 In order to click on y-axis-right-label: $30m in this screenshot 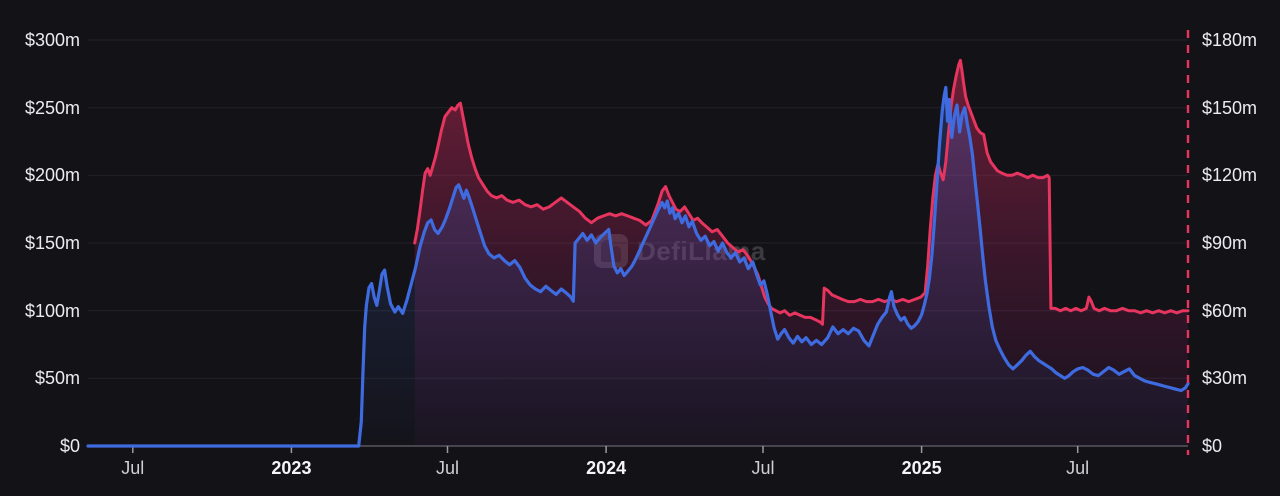, I will do `click(1225, 378)`.